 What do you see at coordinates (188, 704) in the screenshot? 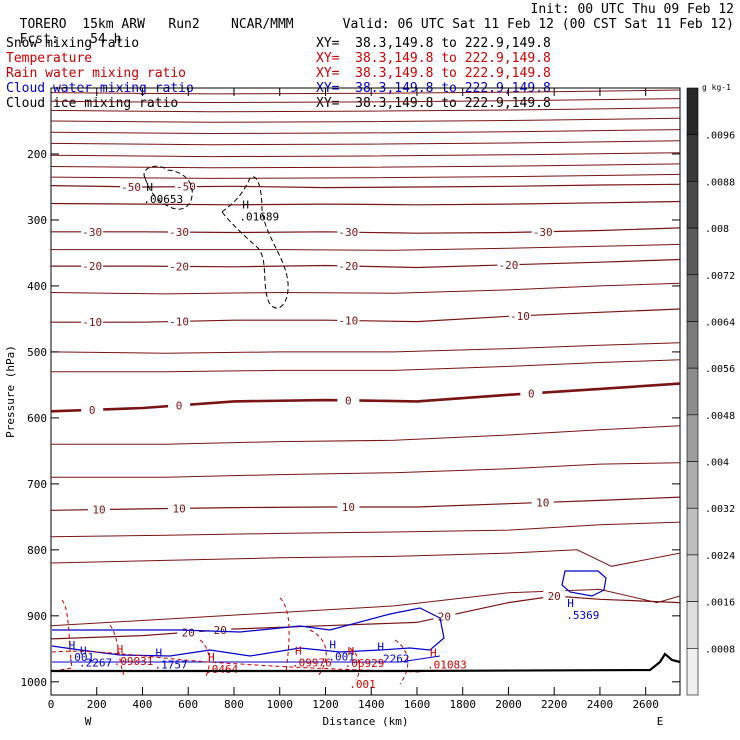
I see `x-tick-label: 600` at bounding box center [188, 704].